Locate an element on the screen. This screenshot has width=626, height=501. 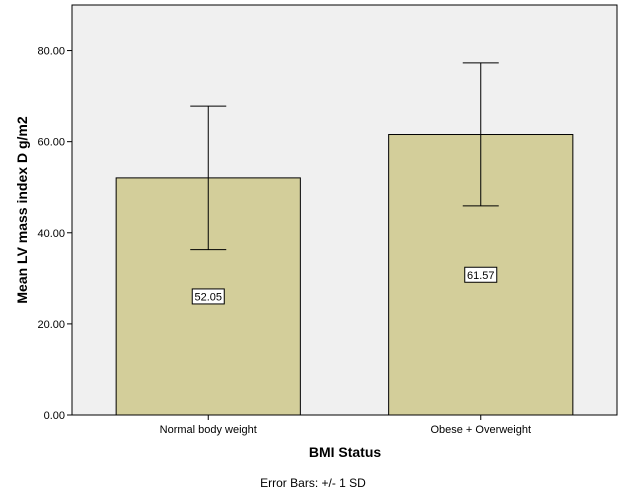
y-tick-label: 0.00 is located at coordinates (54, 416).